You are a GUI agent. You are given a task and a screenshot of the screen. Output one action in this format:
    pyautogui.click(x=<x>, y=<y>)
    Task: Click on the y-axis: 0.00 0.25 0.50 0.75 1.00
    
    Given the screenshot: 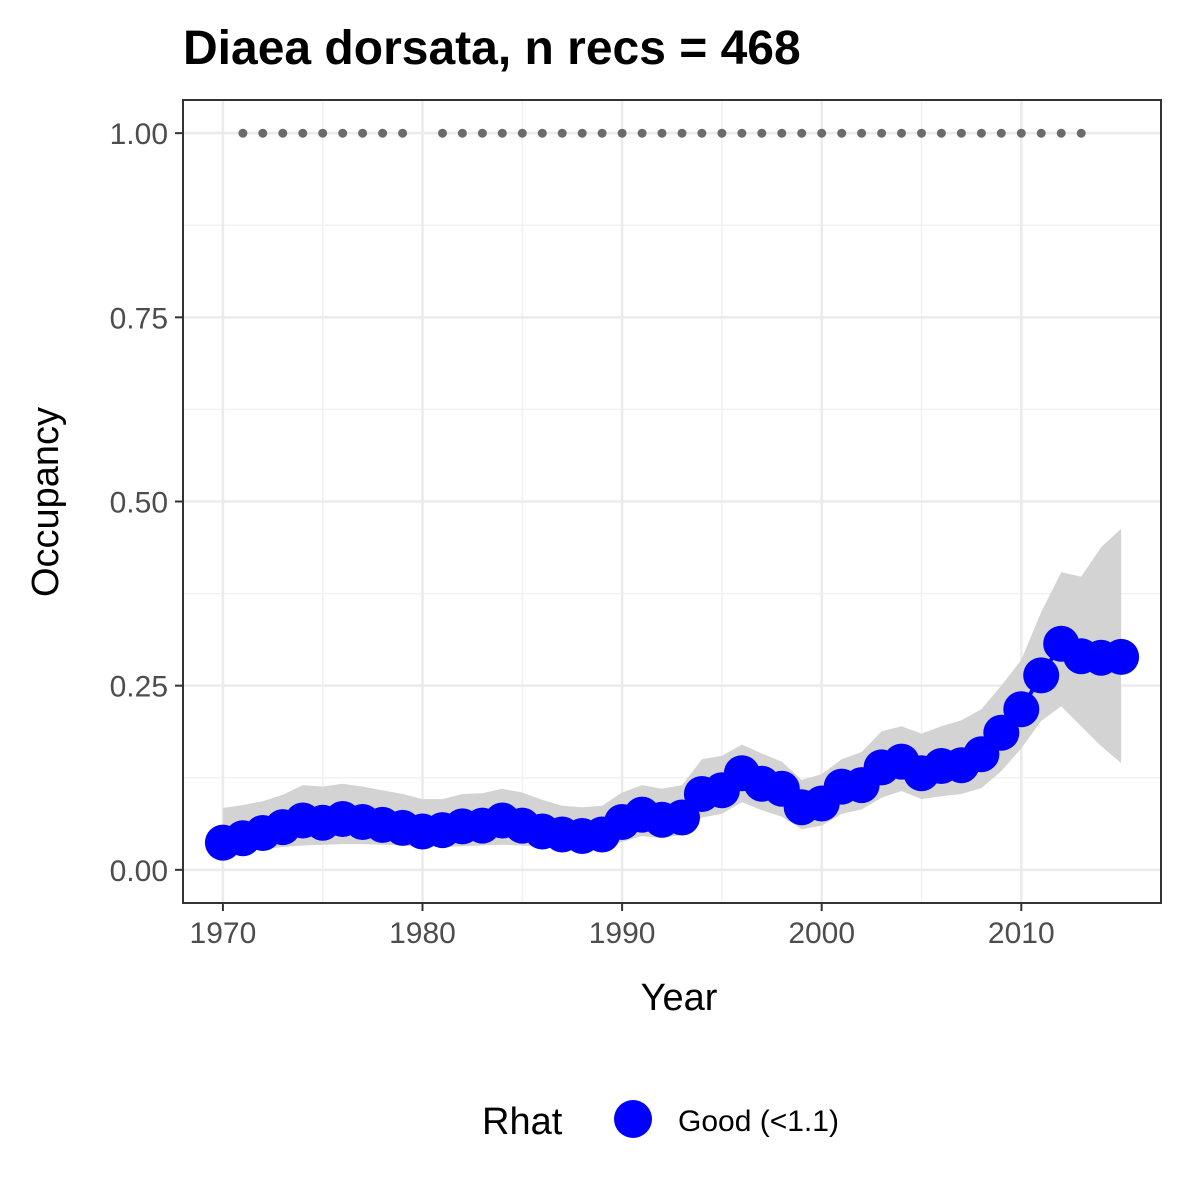 What is the action you would take?
    pyautogui.click(x=146, y=503)
    